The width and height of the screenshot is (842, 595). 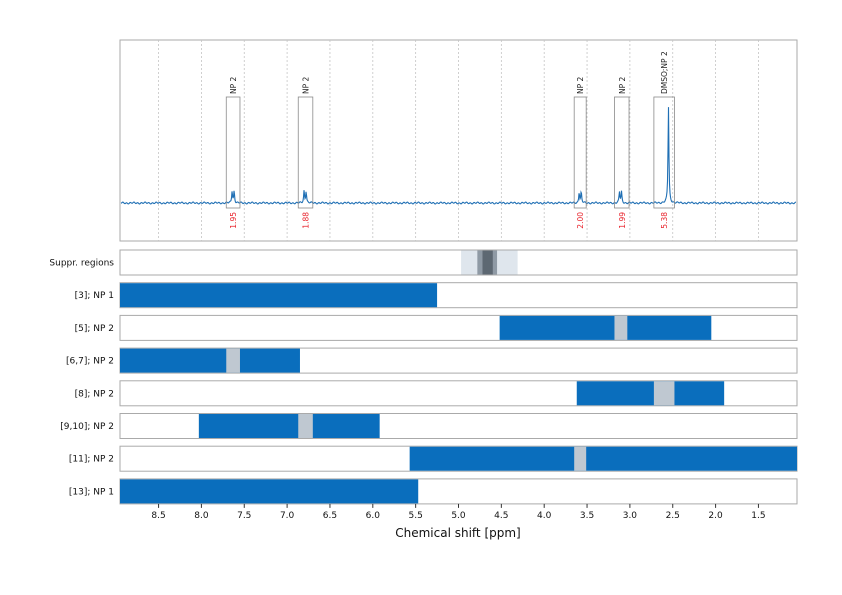 I want to click on track-label: [6,7]; NP 2, so click(x=90, y=362).